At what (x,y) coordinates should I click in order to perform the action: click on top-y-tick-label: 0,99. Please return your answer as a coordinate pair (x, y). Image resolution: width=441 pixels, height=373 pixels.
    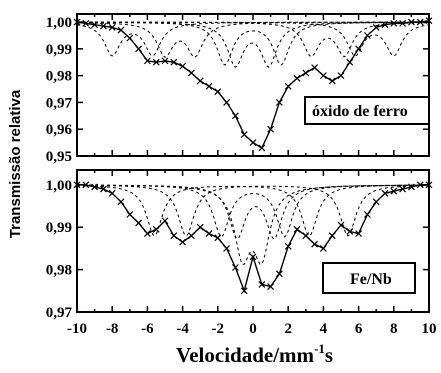
    Looking at the image, I should click on (59, 50).